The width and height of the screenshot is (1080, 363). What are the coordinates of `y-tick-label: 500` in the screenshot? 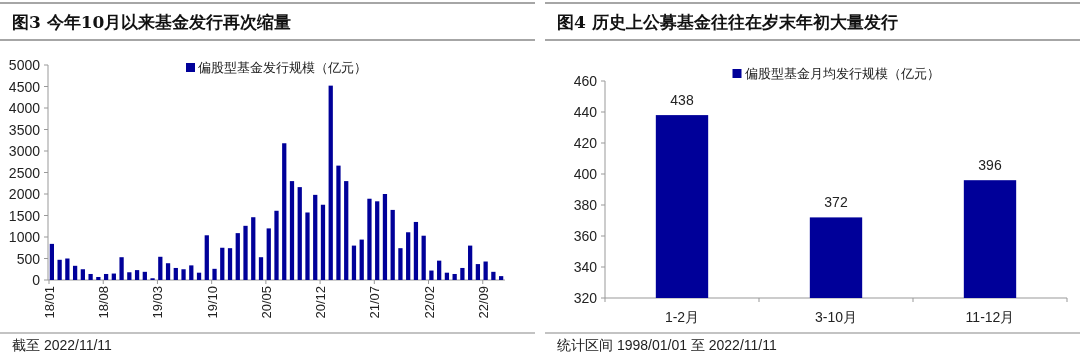 It's located at (28, 258).